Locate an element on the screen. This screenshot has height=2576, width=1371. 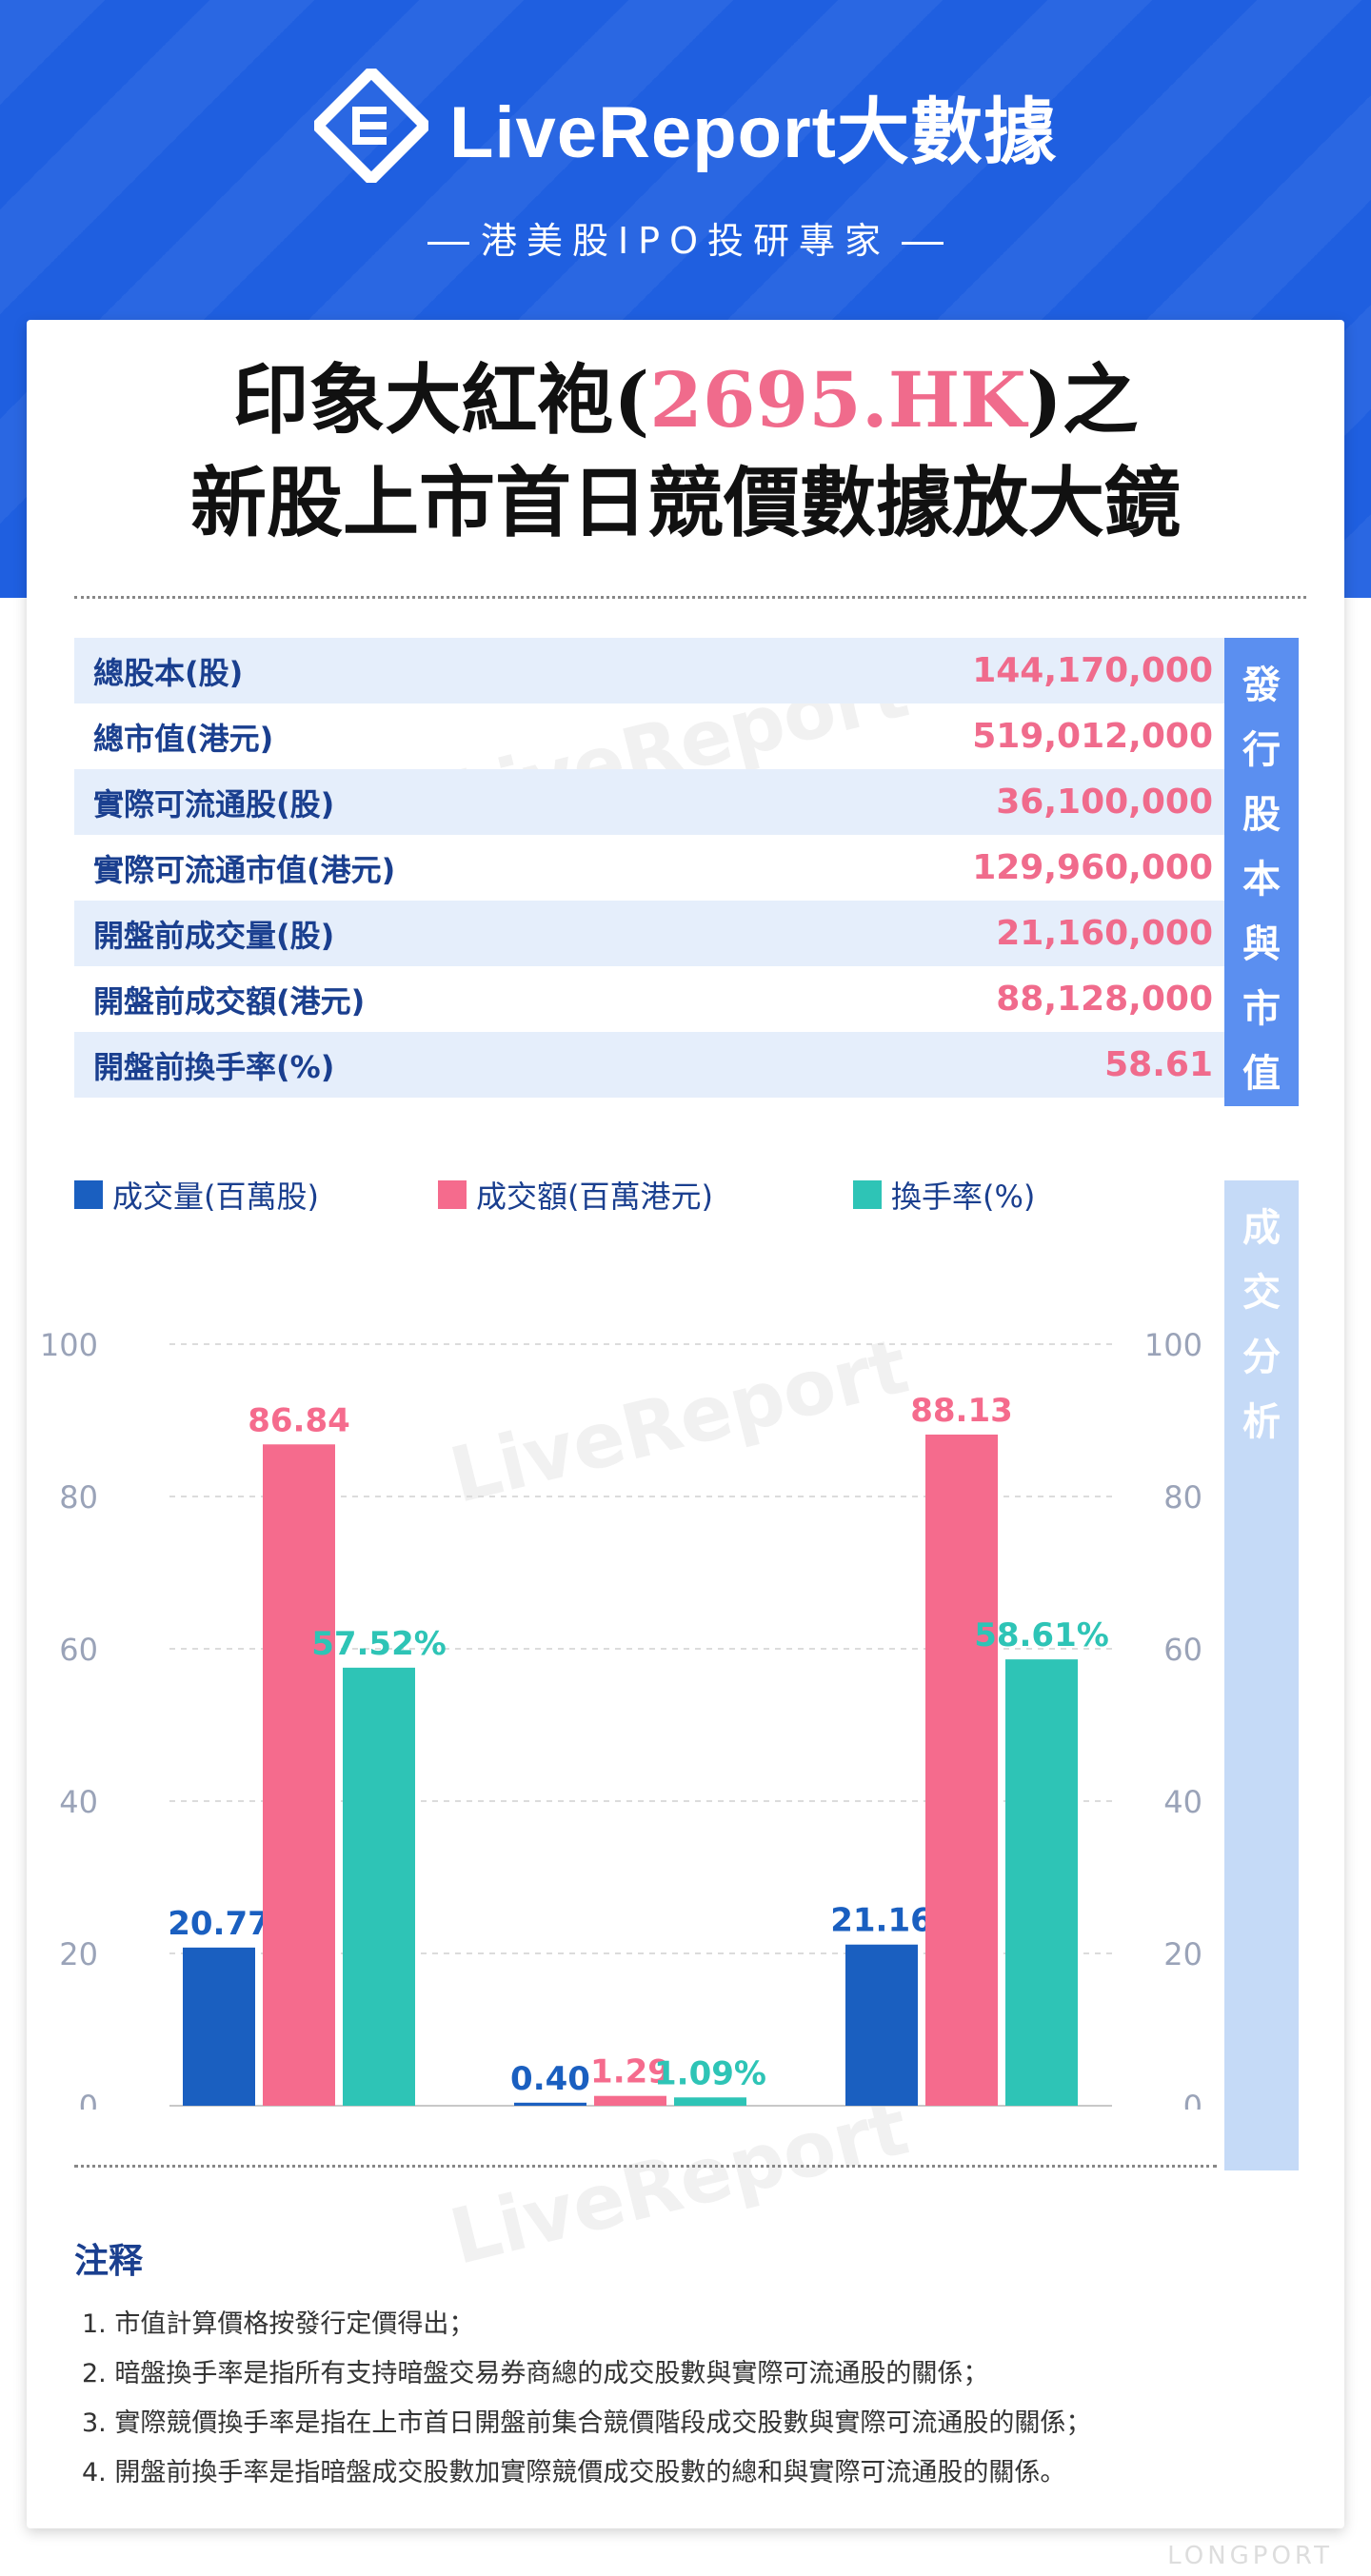
info-value: 21,160,000 is located at coordinates (1104, 933).